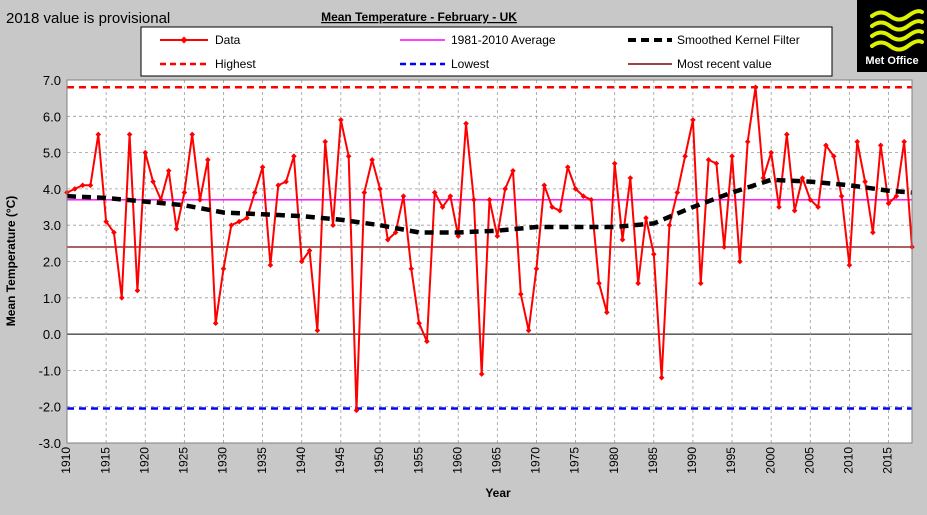 This screenshot has width=927, height=515. Describe the element at coordinates (614, 460) in the screenshot. I see `x-tick-label: 1980` at that location.